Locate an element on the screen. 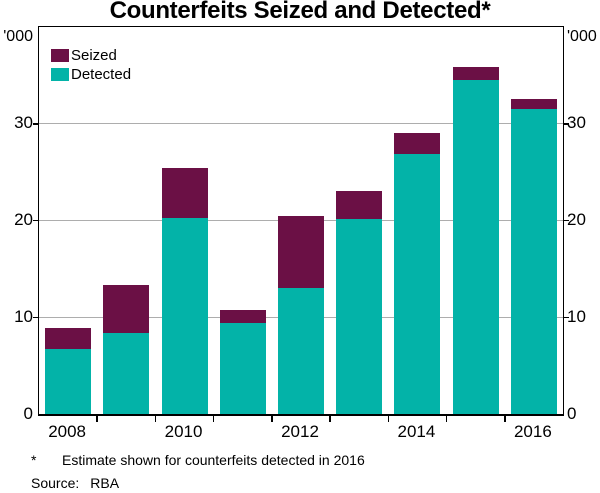  y-axis-unit-left: '000 is located at coordinates (18, 36).